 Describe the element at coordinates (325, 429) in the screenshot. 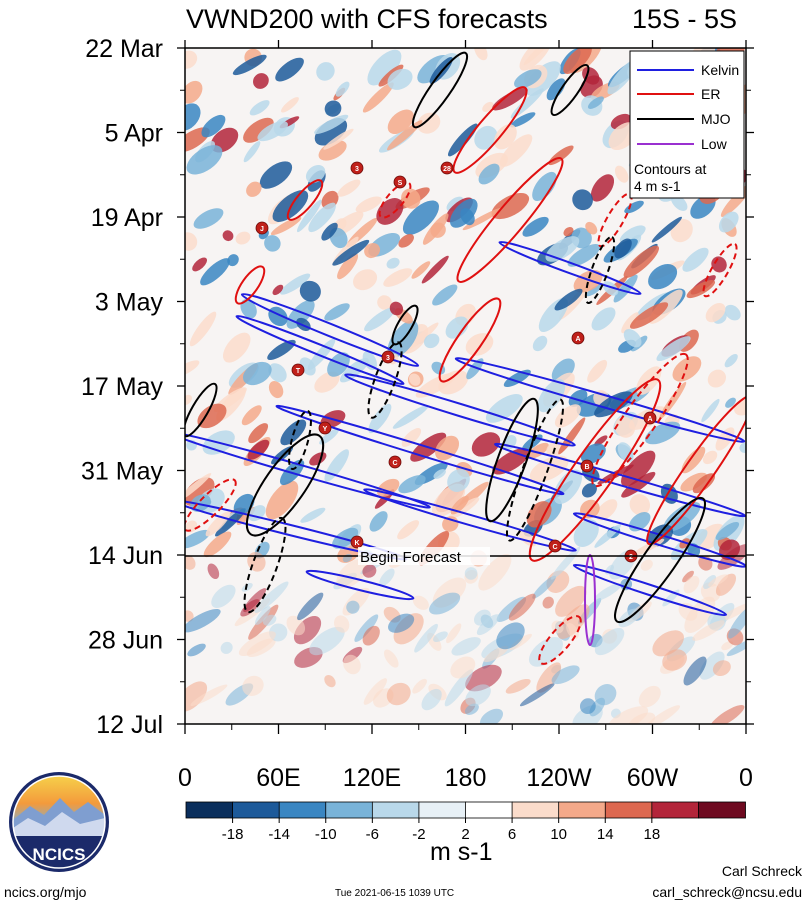

I see `storm-label: Y` at that location.